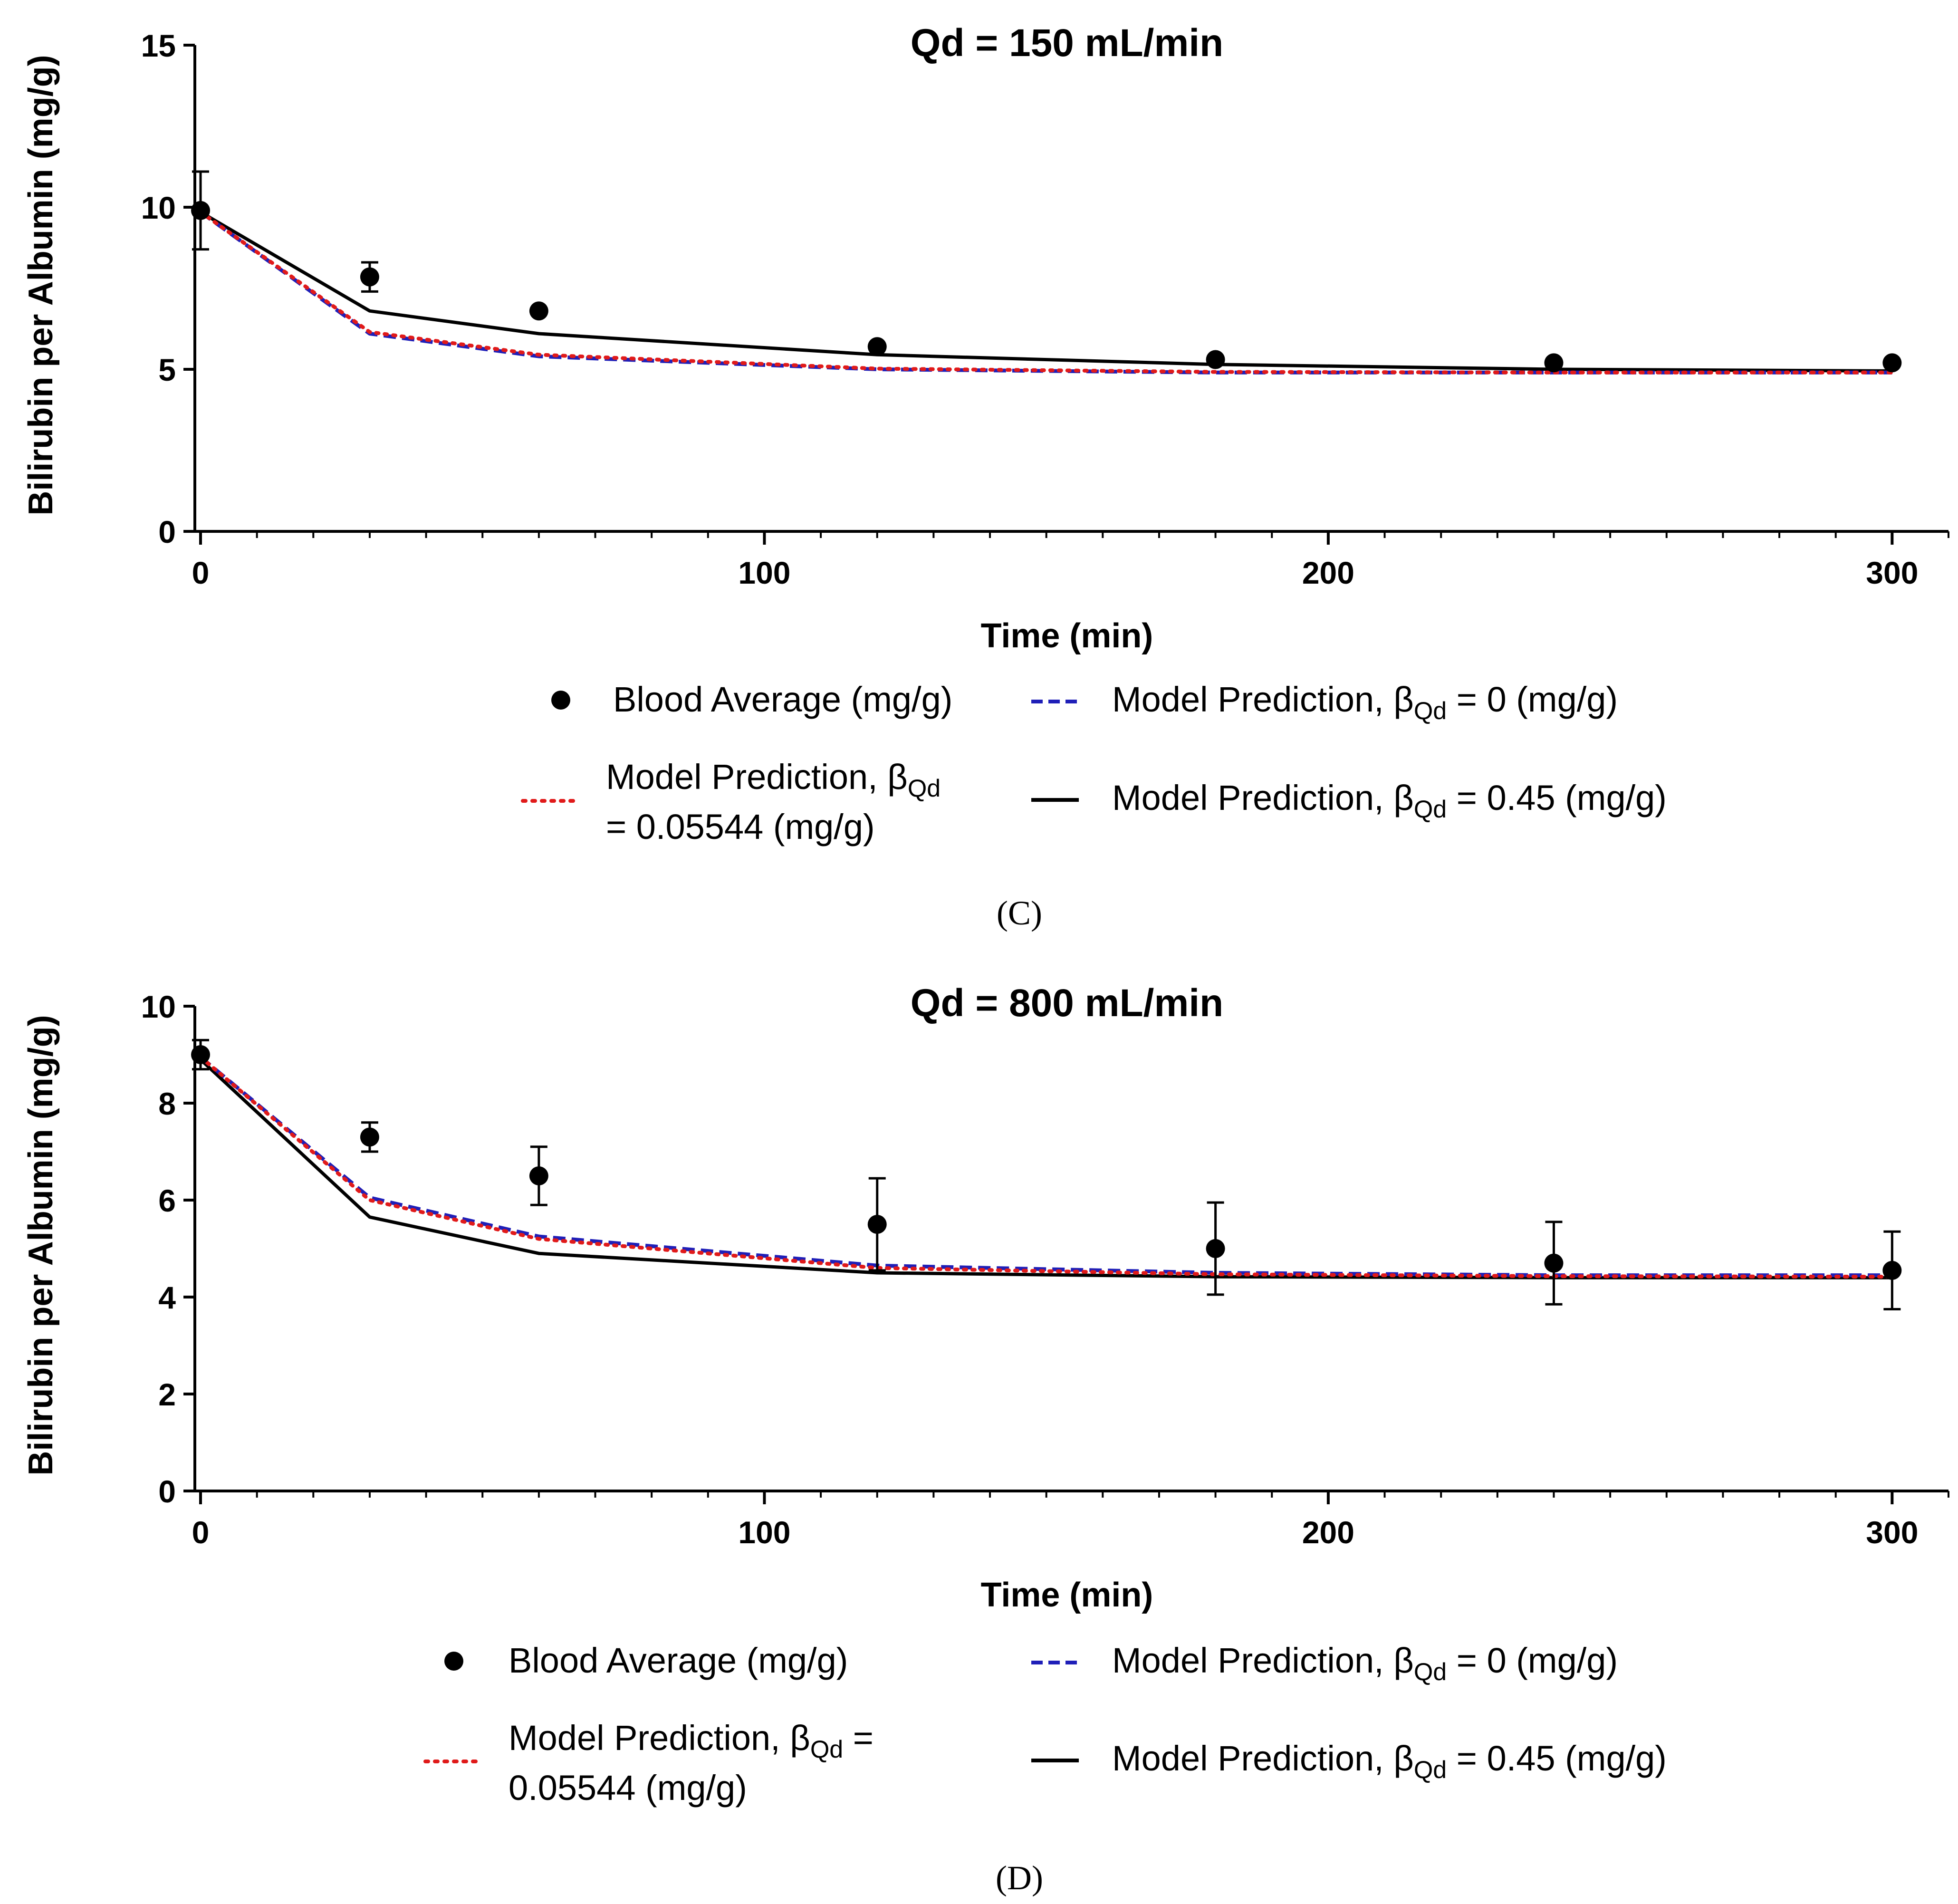  What do you see at coordinates (740, 826) in the screenshot?
I see `legend-label-beta-005544-line2: = 0.05544 (mg/g)` at bounding box center [740, 826].